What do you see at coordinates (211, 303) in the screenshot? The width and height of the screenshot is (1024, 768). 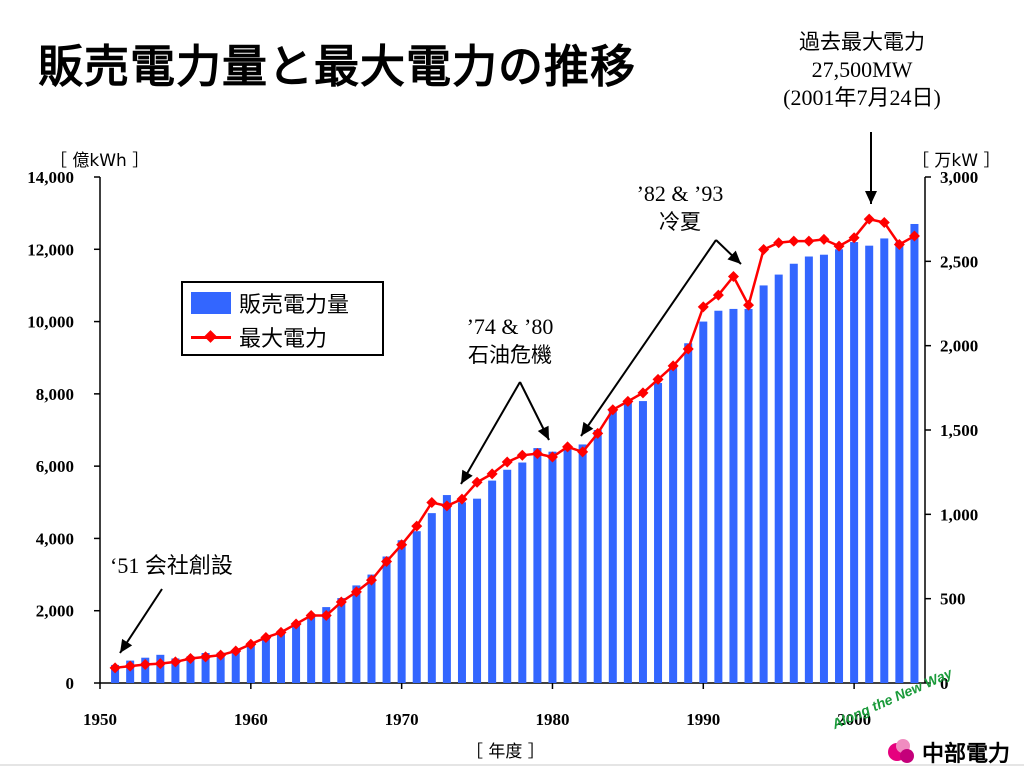 I see `legend-bar-swatch` at bounding box center [211, 303].